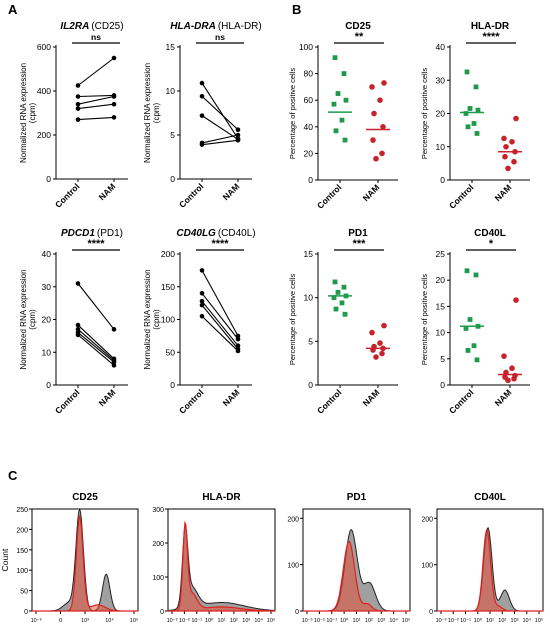  What do you see at coordinates (60, 621) in the screenshot?
I see `x-tick-label: 0` at bounding box center [60, 621].